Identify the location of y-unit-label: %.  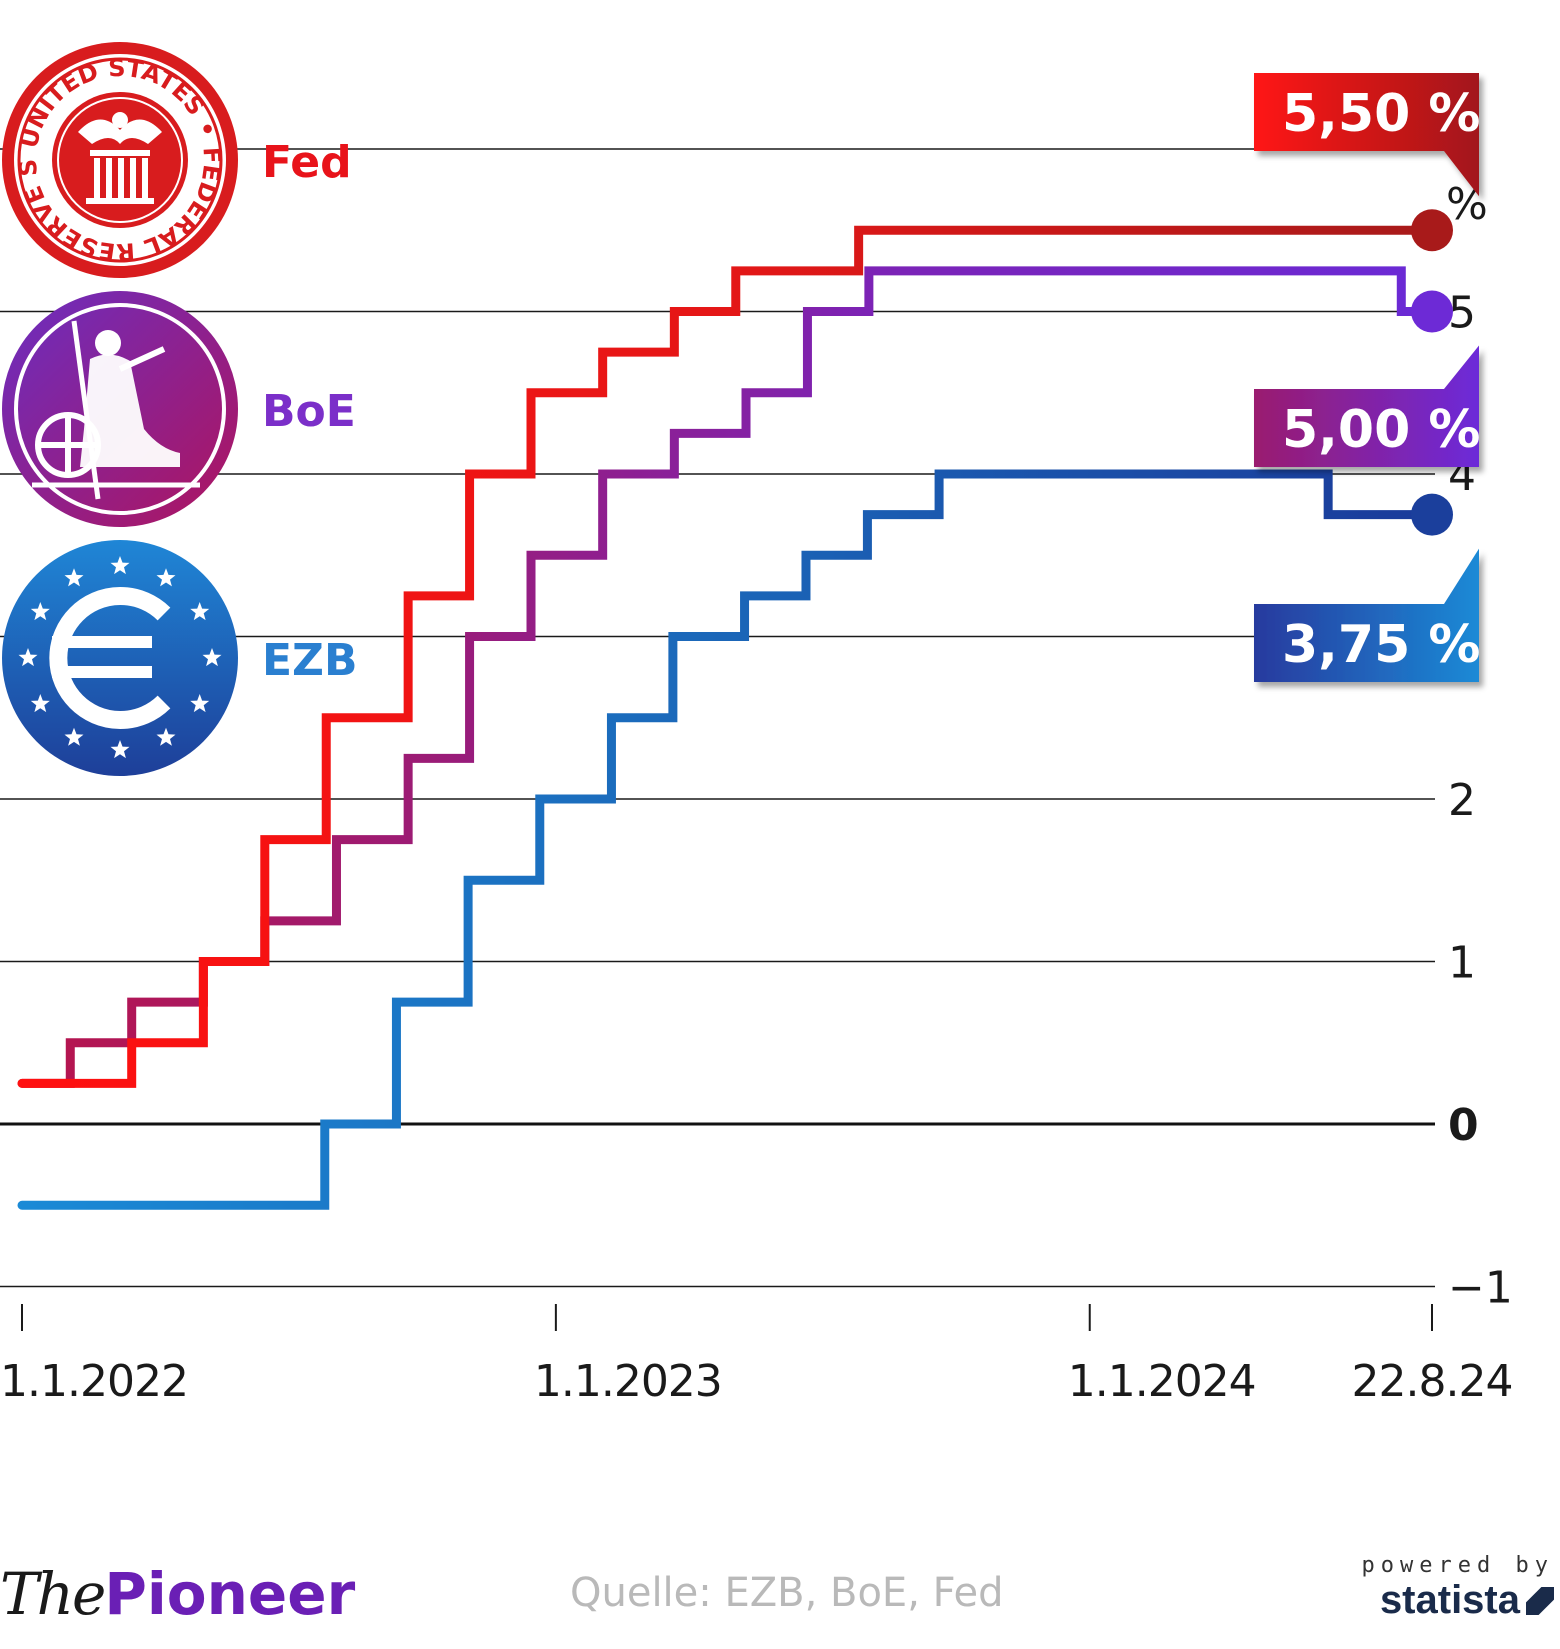
(1467, 204).